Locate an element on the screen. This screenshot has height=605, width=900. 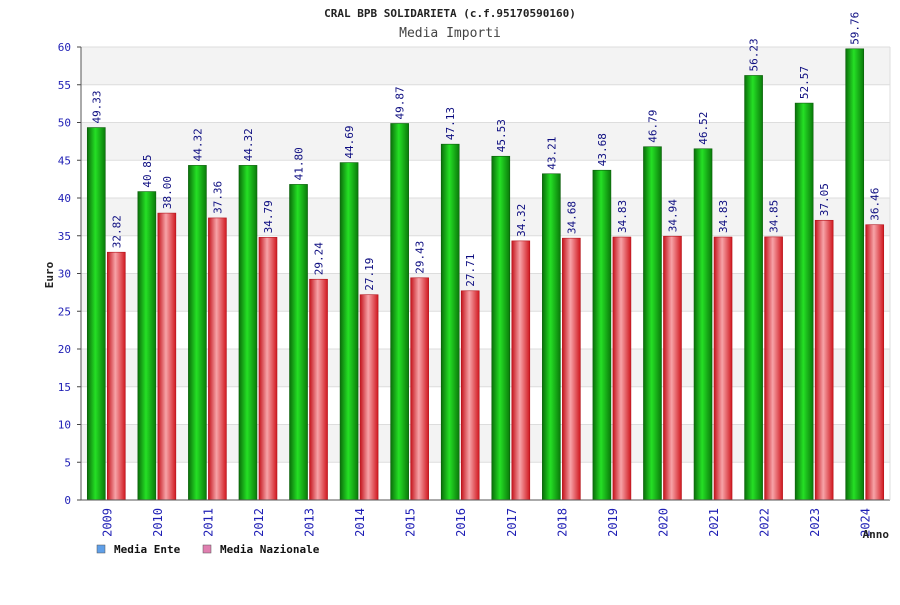
legend-label: Media Nazionale is located at coordinates (270, 549).